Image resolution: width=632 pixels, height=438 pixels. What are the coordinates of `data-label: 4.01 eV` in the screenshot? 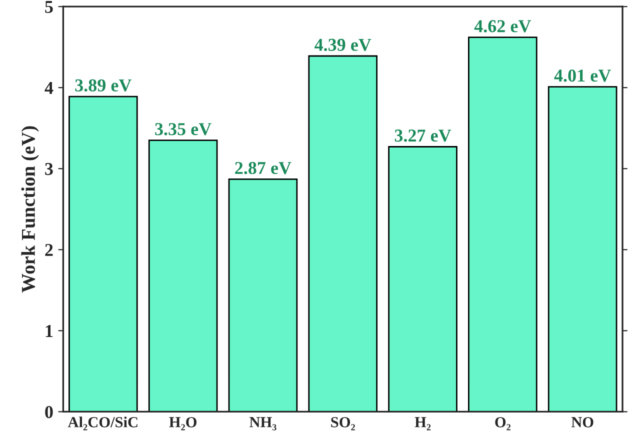 It's located at (582, 76).